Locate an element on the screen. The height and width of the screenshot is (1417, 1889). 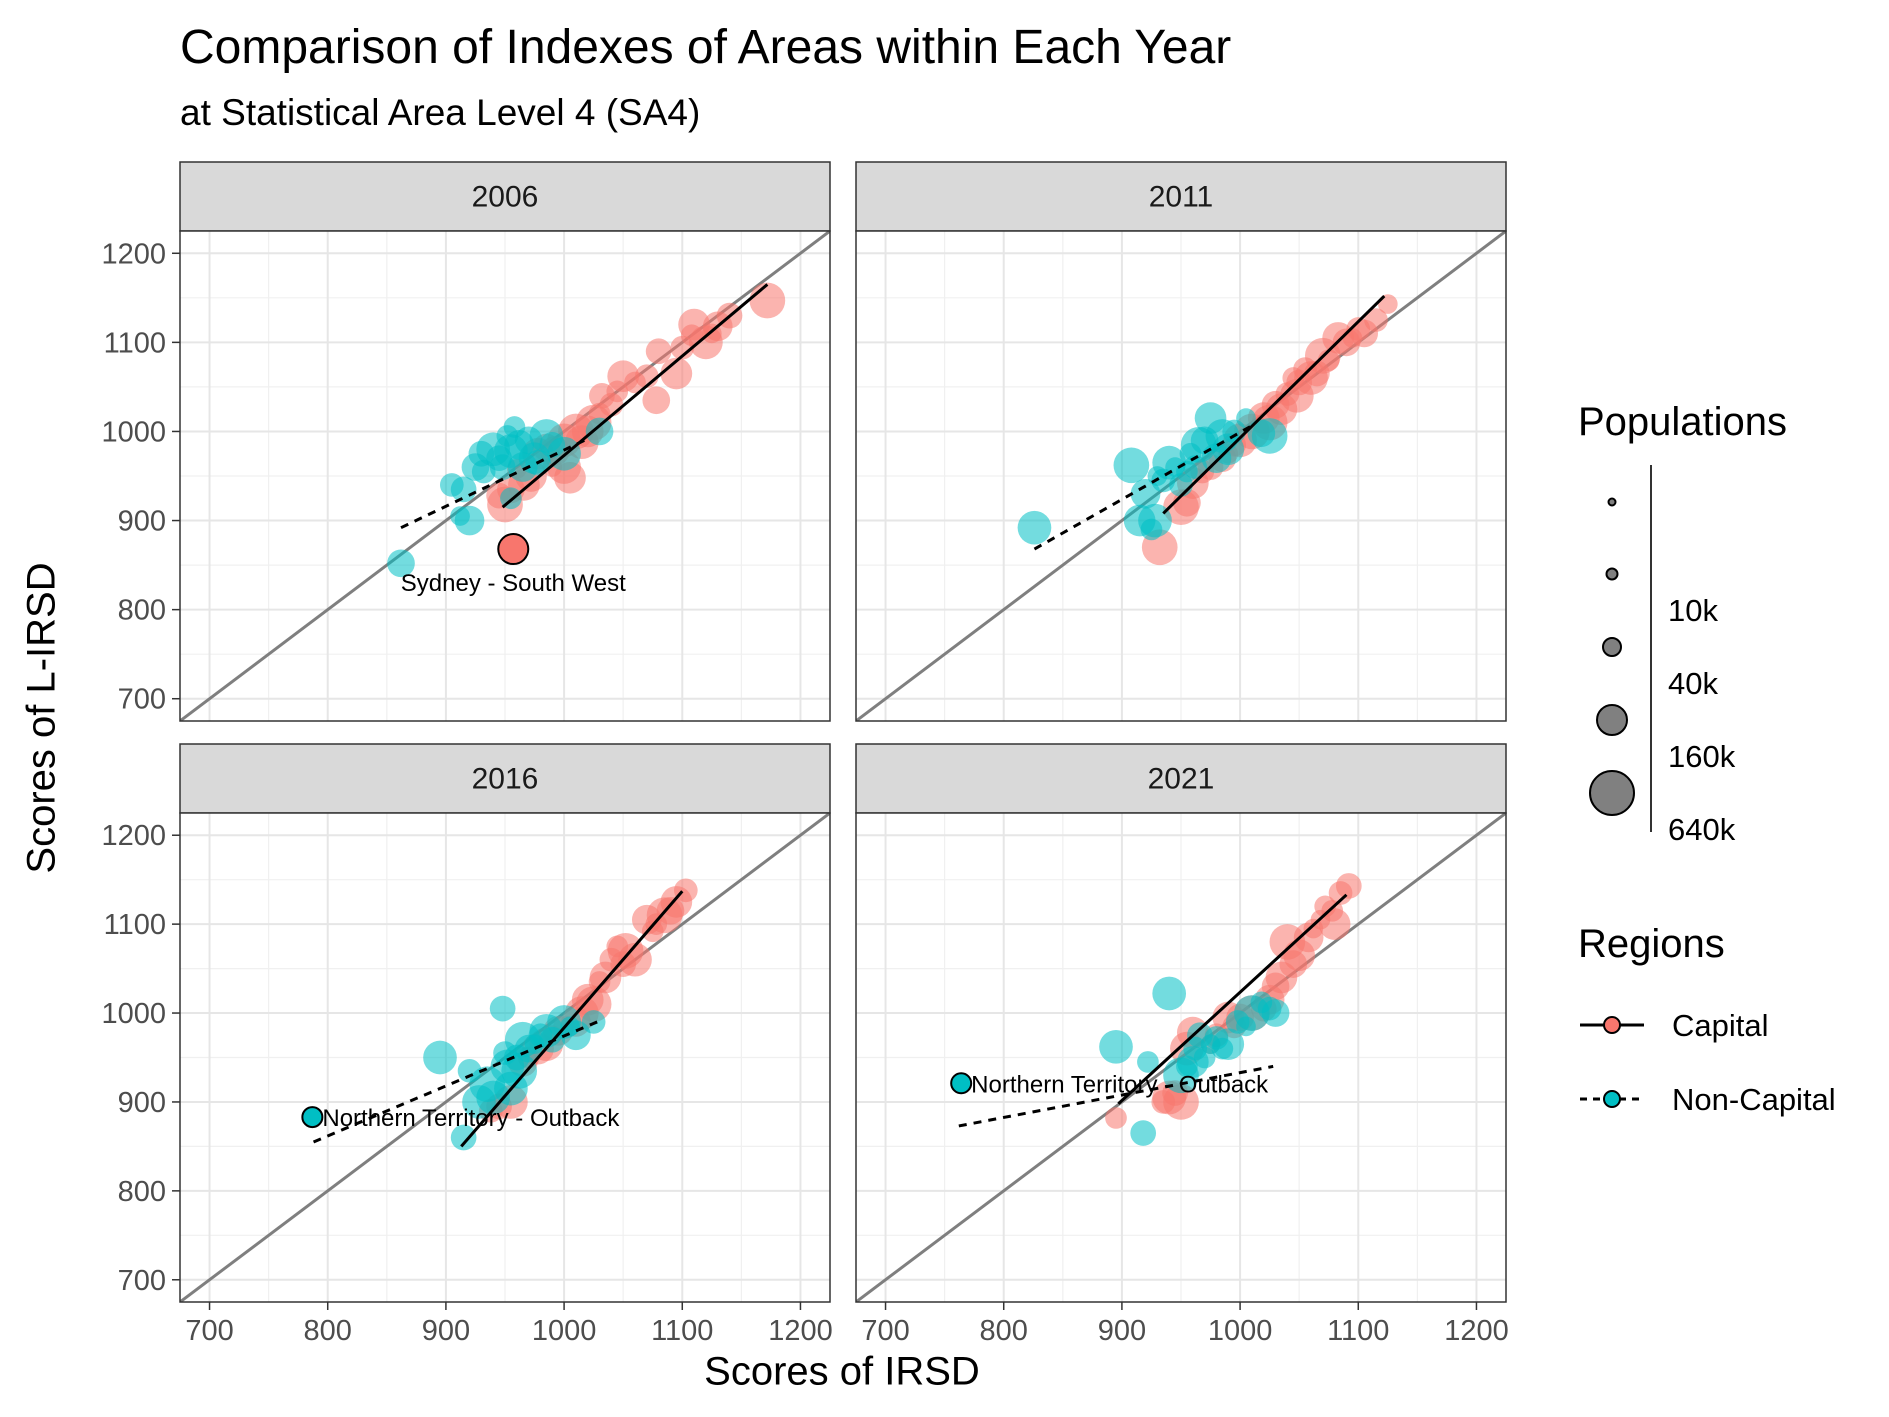
chart-subtitle: at Statistical Area Level 4 (SA4) is located at coordinates (440, 112).